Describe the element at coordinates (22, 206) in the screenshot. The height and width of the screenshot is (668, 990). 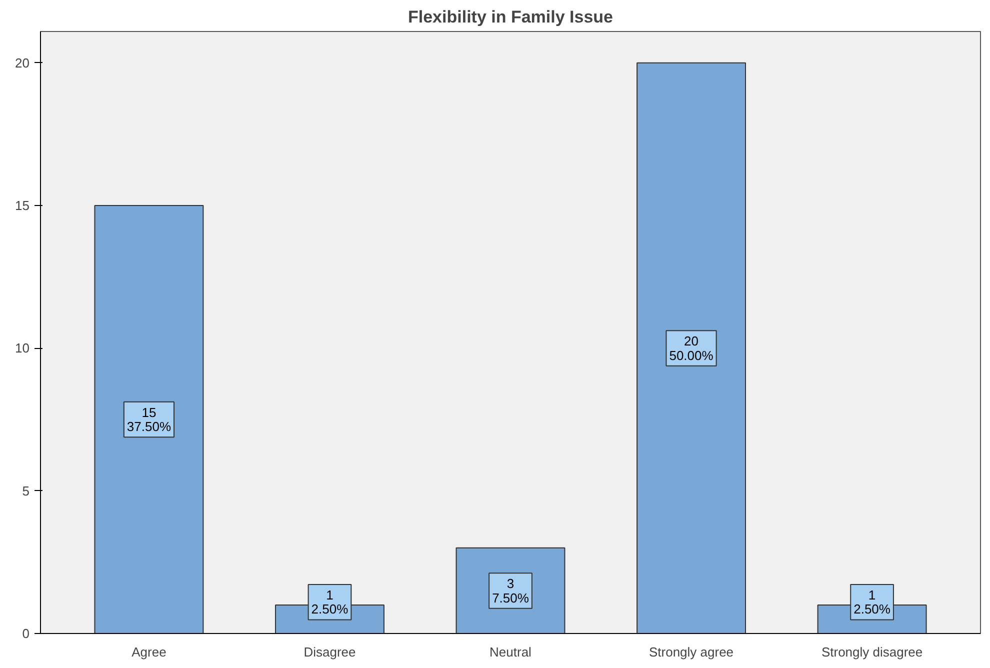
I see `y-tick-label: 15` at that location.